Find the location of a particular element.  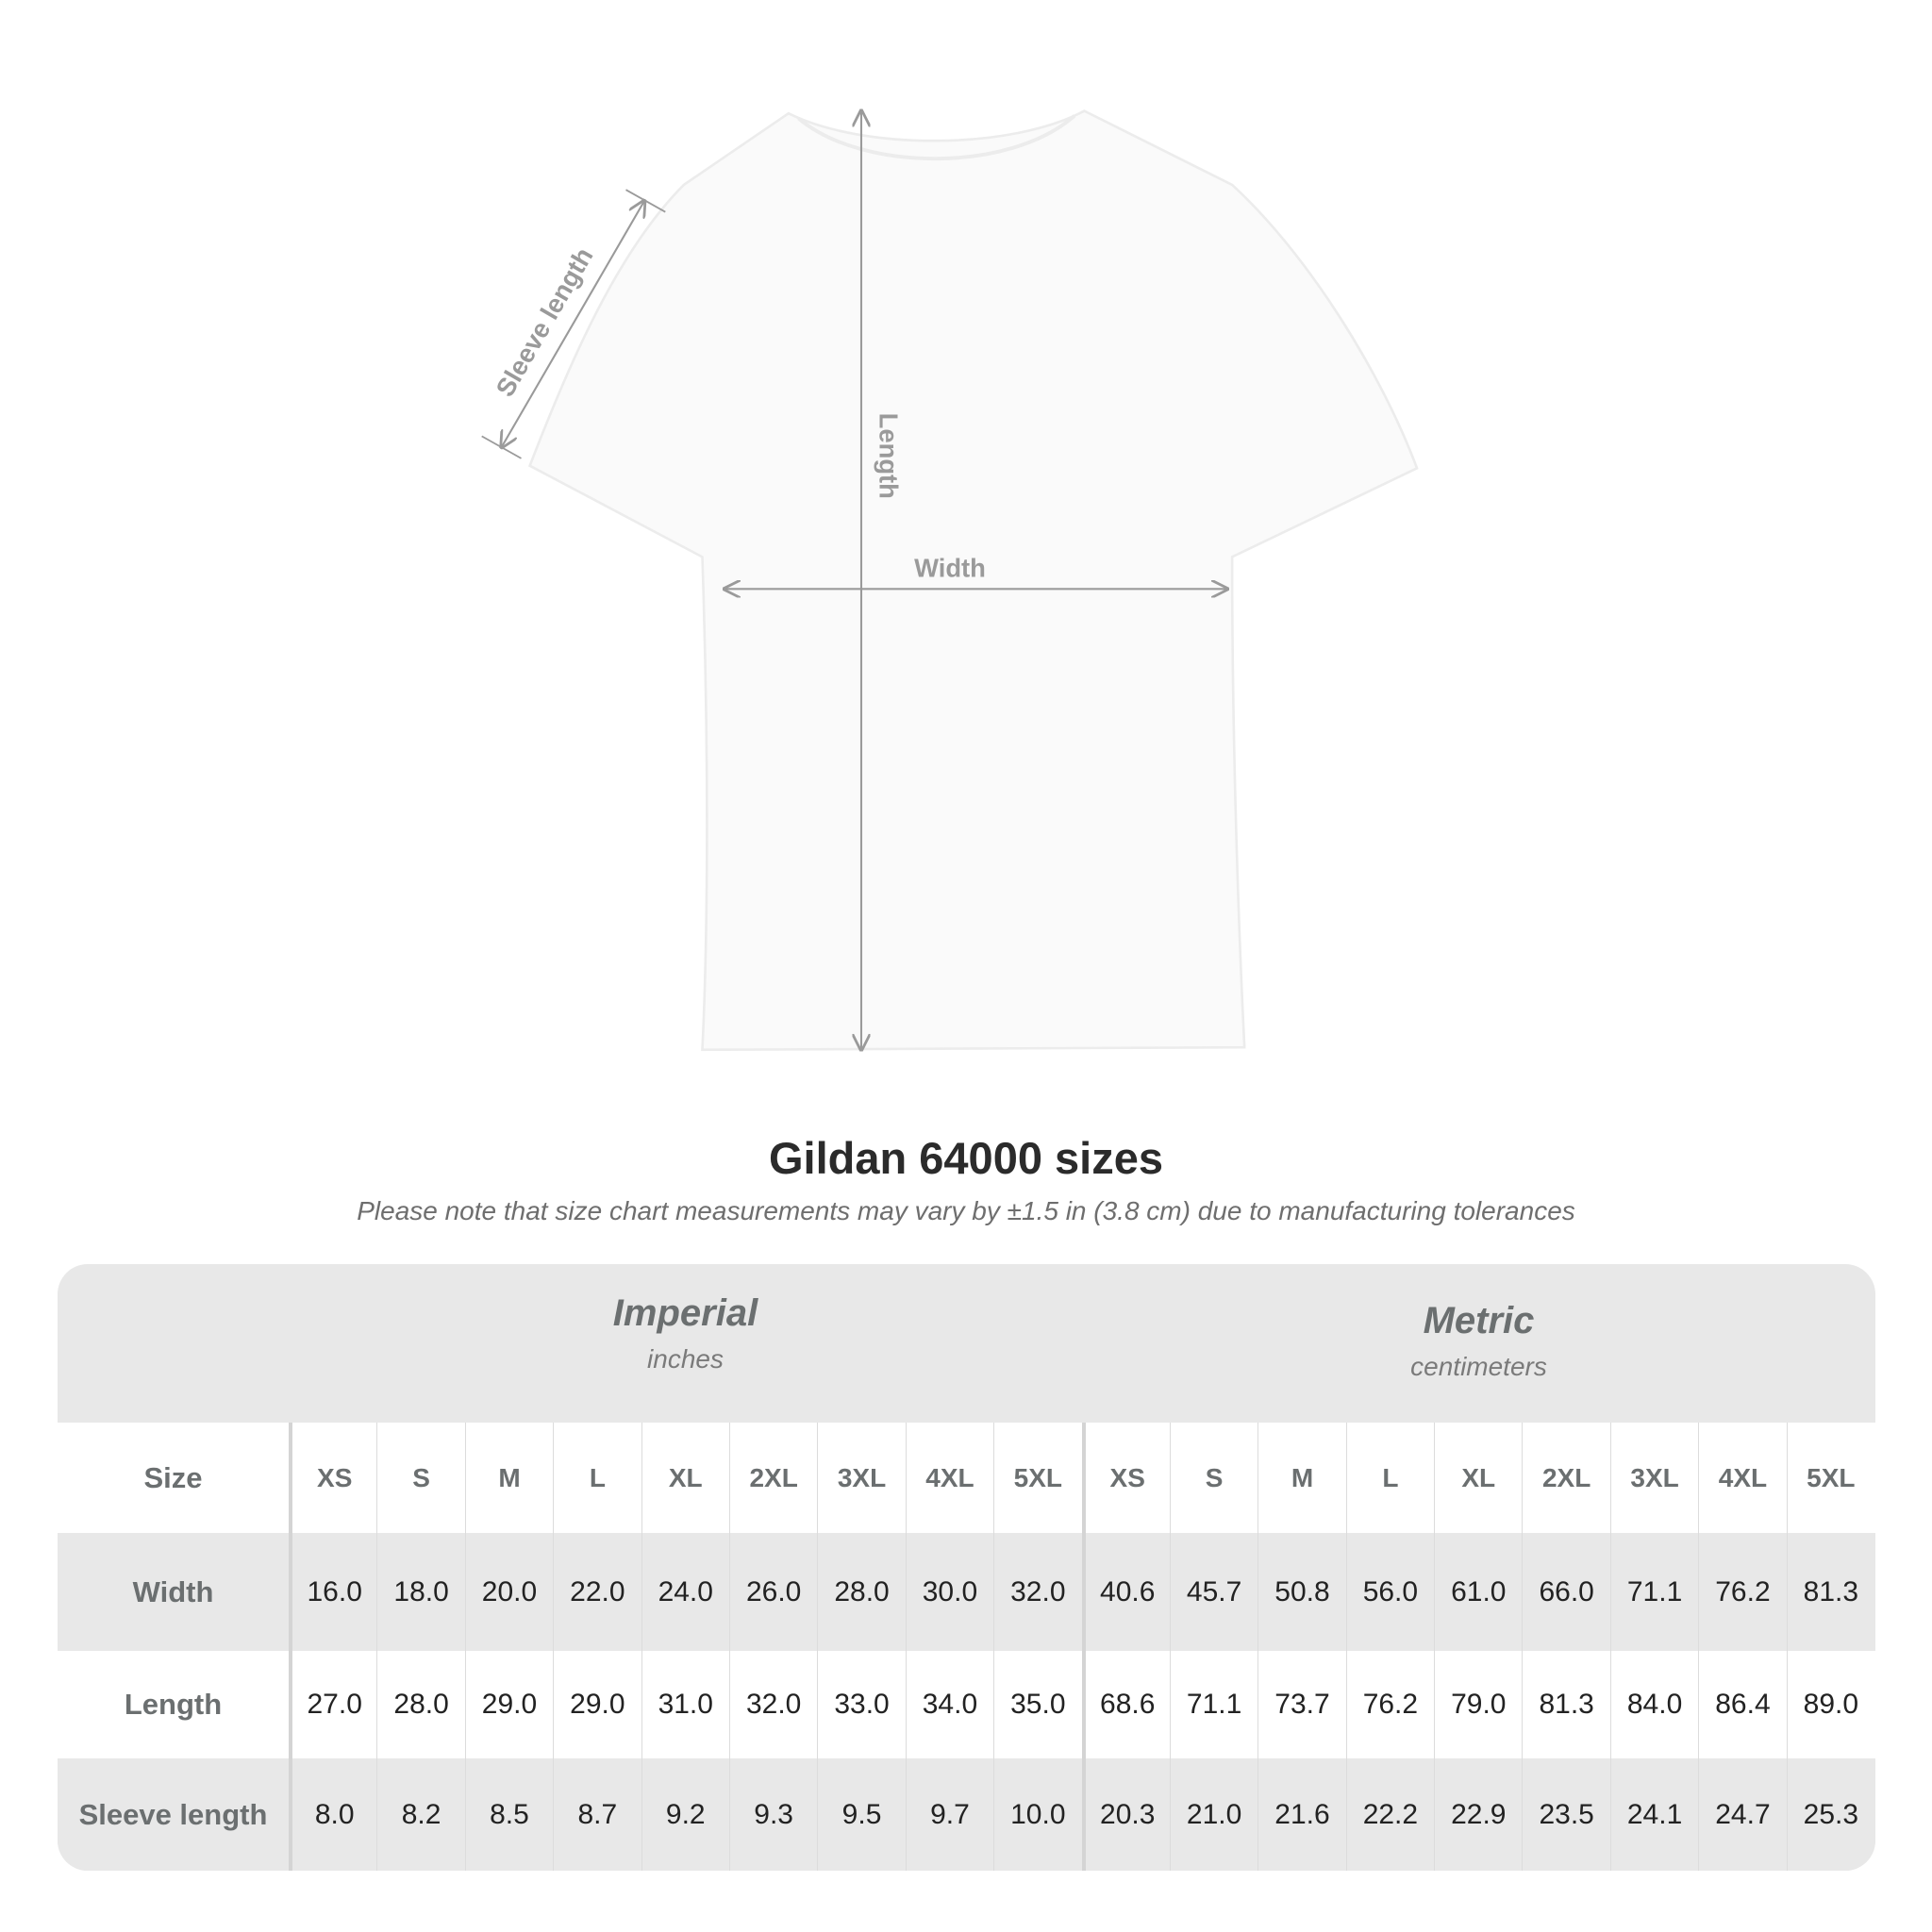

imperial-value-cell: 16.0 is located at coordinates (333, 1592).